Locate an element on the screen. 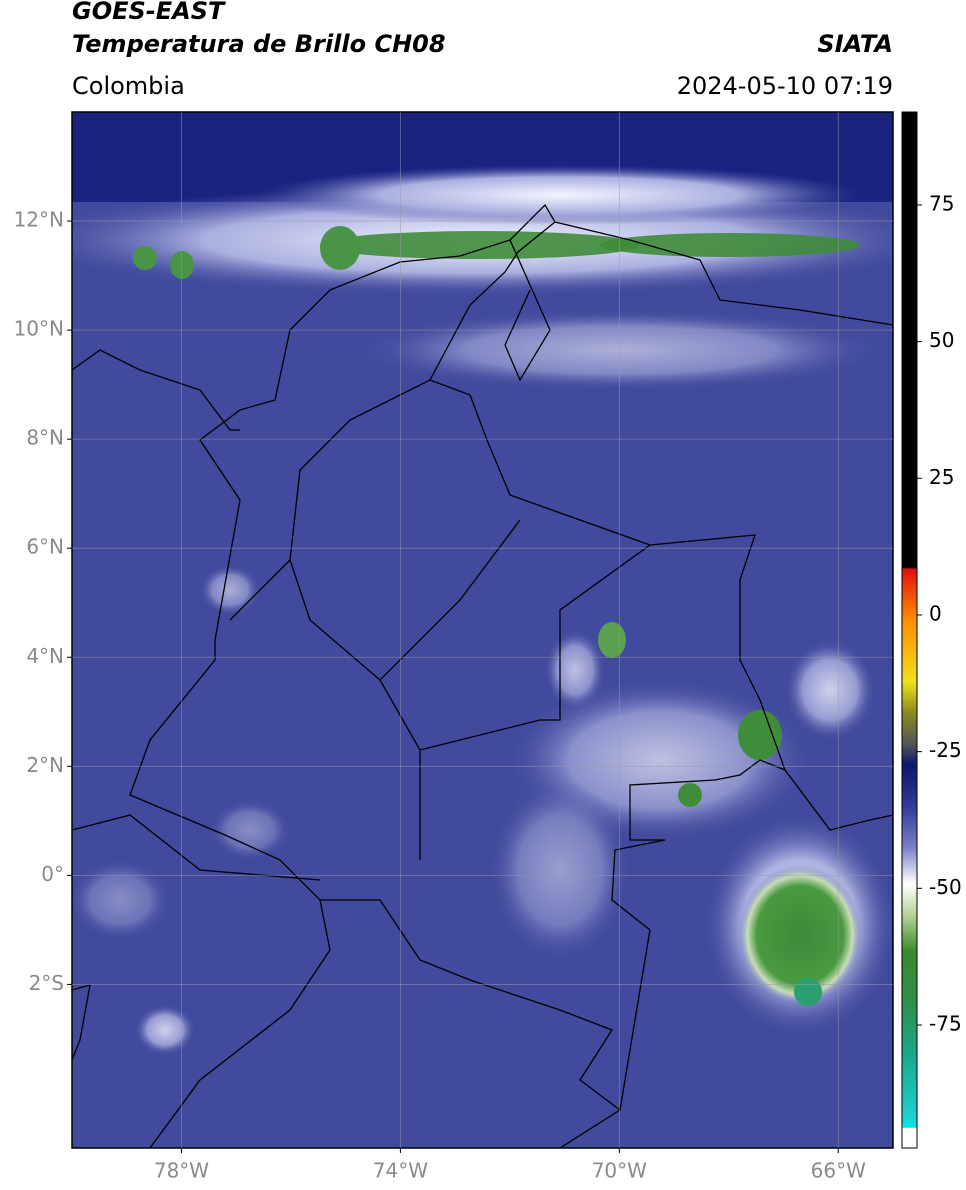 The height and width of the screenshot is (1190, 966). lat-tick-label: 10°N is located at coordinates (39, 329).